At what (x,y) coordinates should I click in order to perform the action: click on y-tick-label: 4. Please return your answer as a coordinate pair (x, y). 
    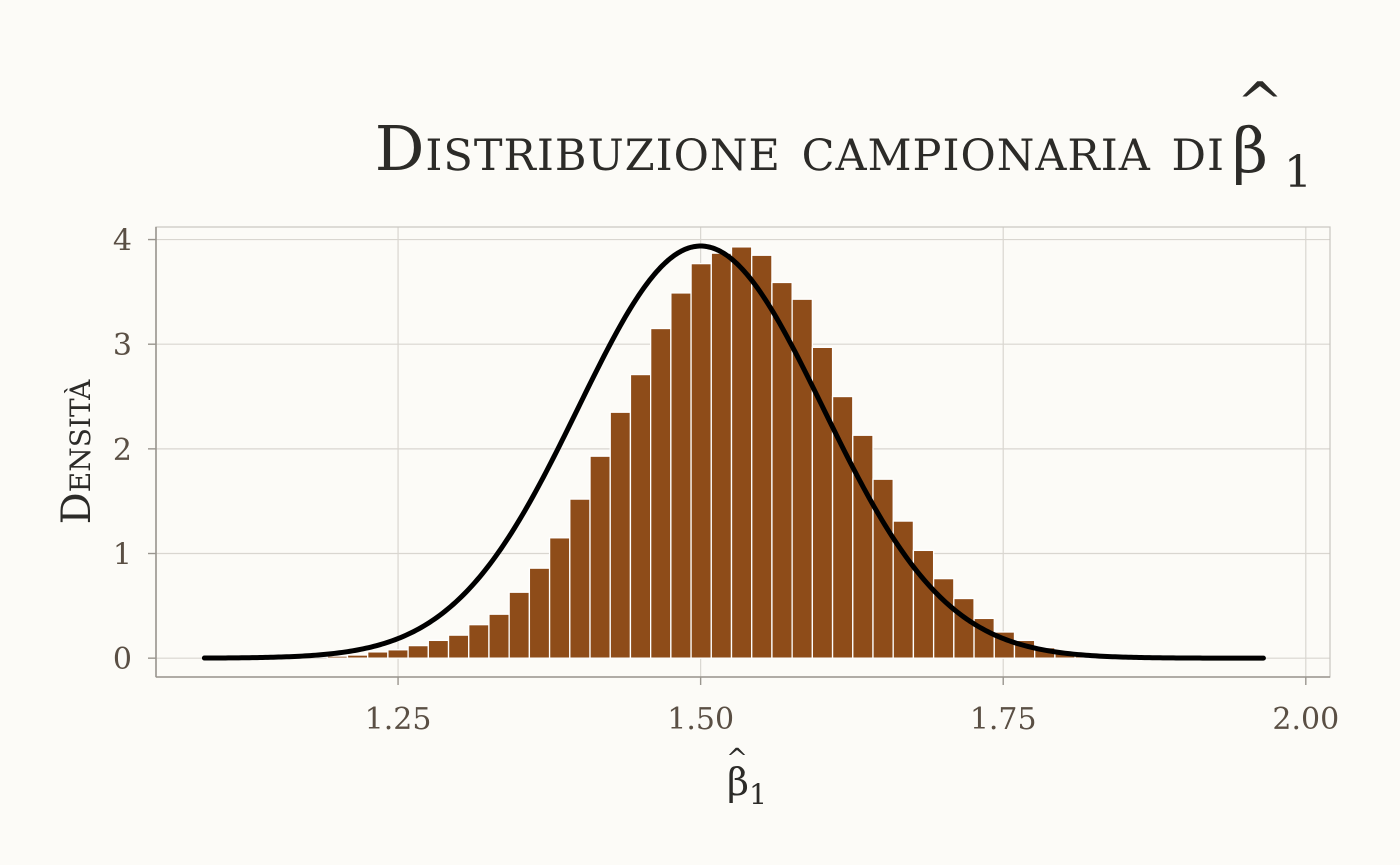
    Looking at the image, I should click on (122, 241).